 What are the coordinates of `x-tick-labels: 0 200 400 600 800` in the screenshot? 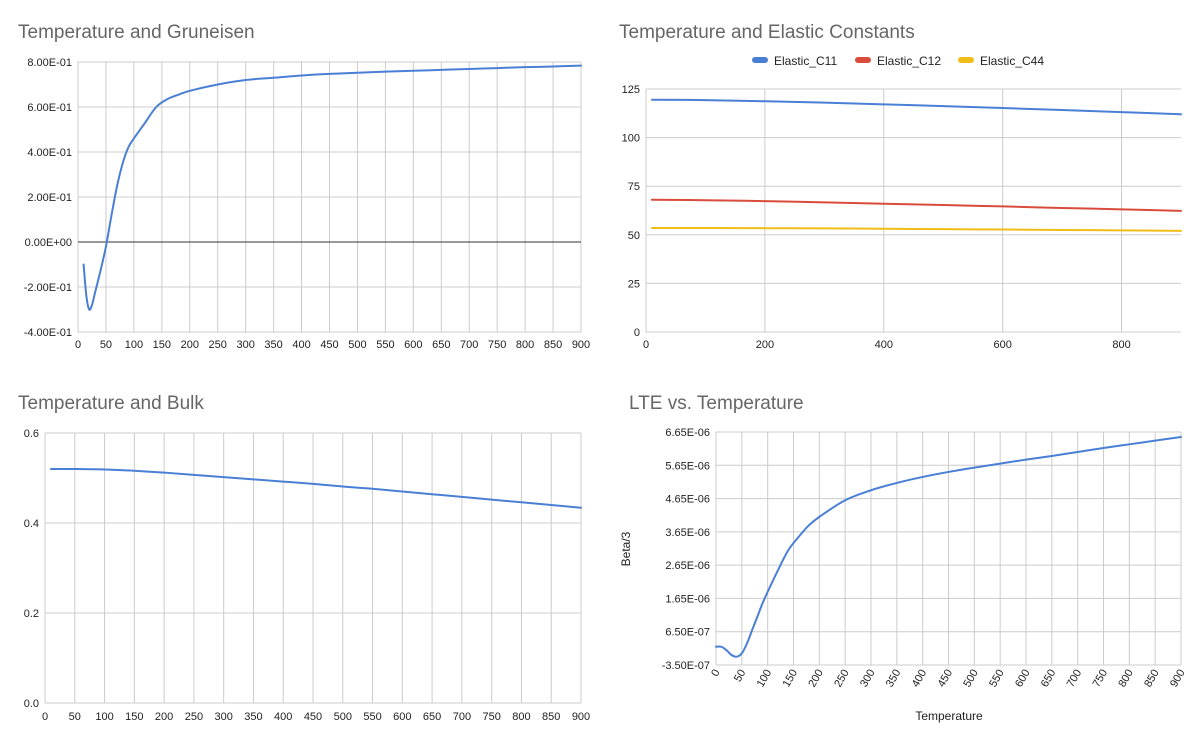 It's located at (887, 345).